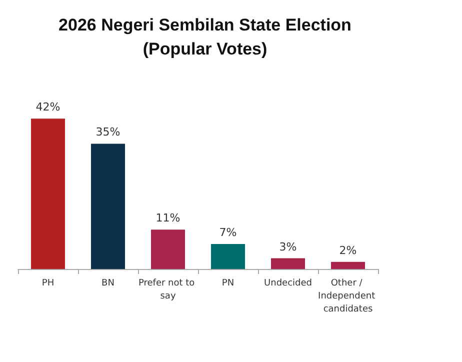  I want to click on data-label: 11%, so click(168, 218).